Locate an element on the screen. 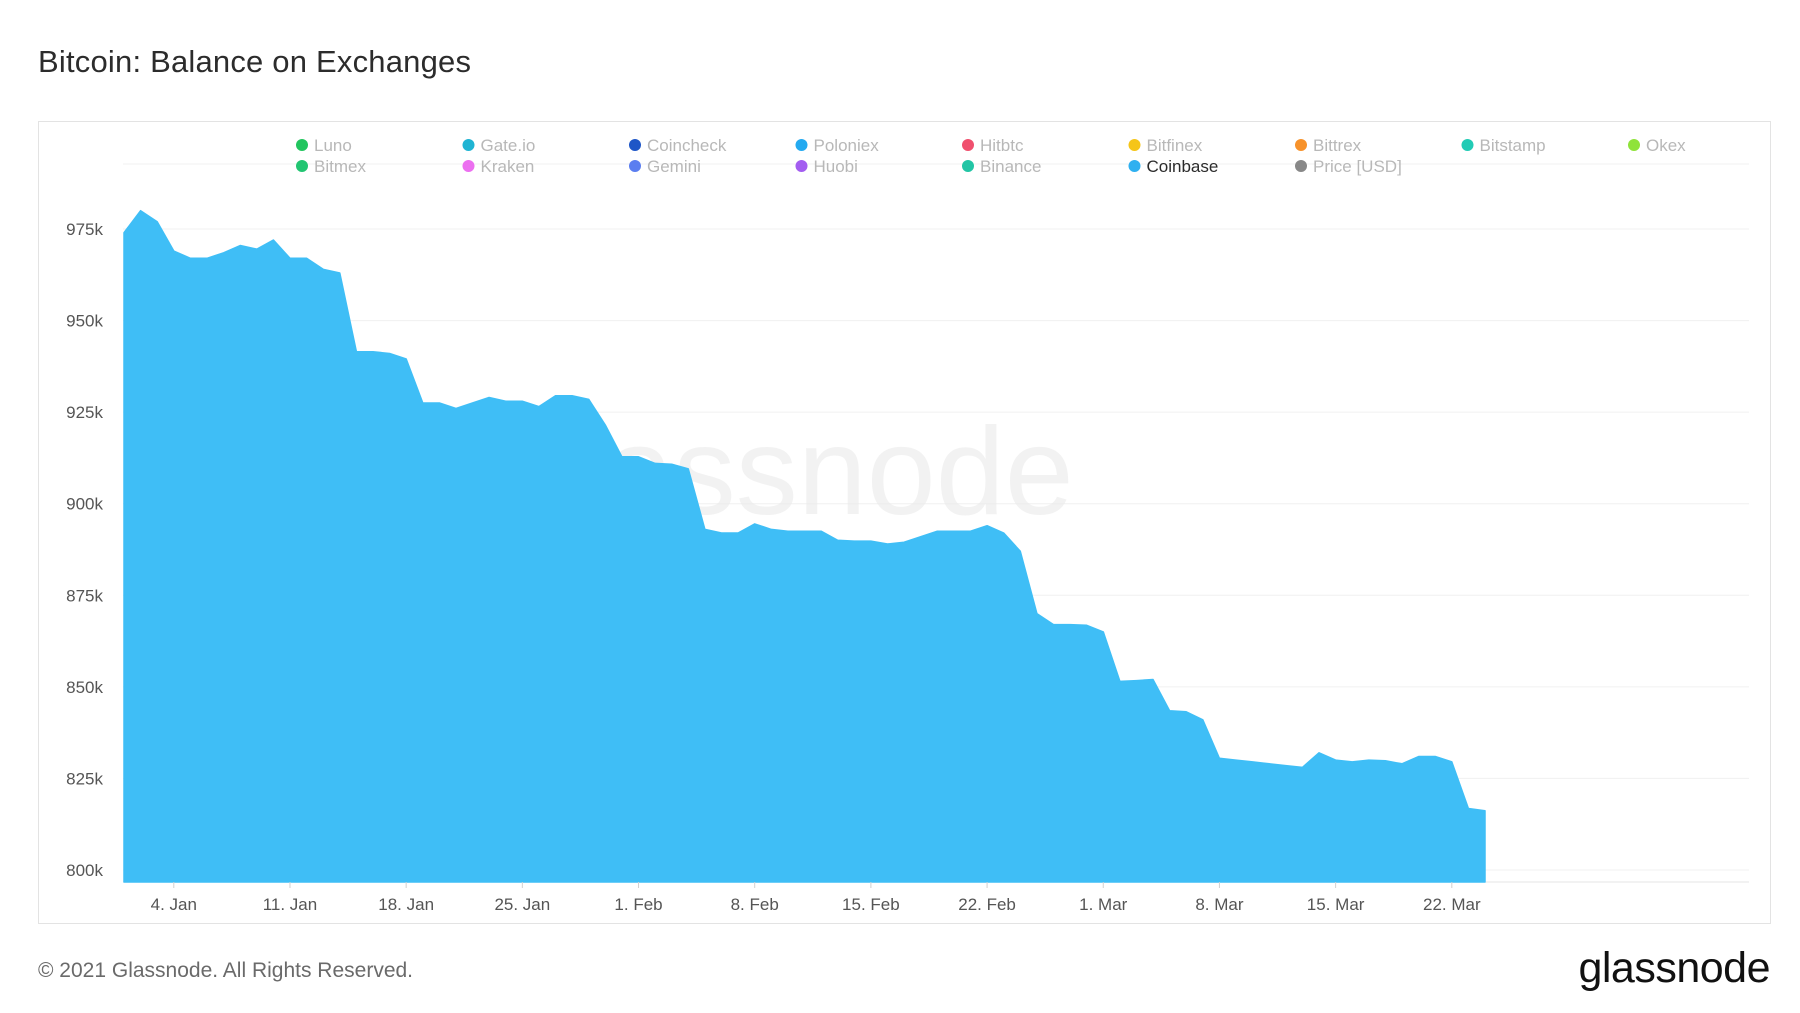  x-tick-label: 8. Mar is located at coordinates (1219, 904).